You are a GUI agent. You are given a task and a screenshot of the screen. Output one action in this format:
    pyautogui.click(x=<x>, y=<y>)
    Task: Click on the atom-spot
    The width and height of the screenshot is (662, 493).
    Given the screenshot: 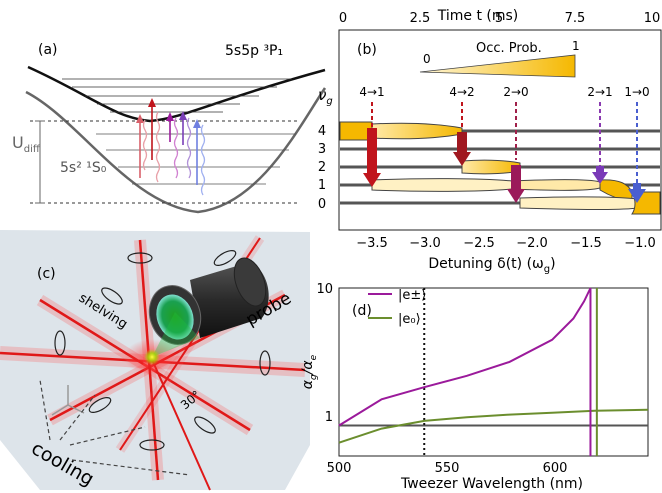 What is the action you would take?
    pyautogui.click(x=152, y=357)
    